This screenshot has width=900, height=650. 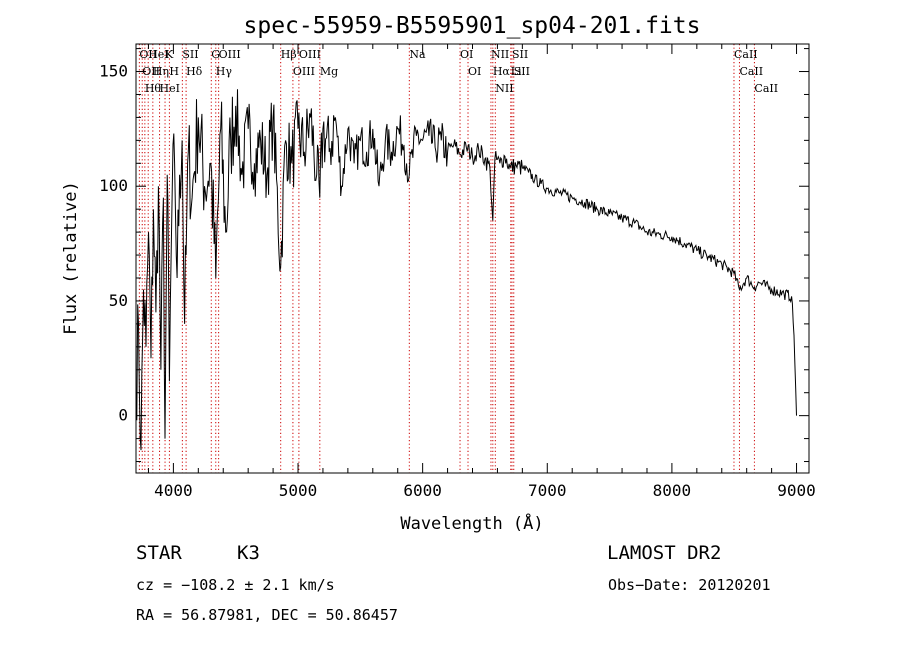 What do you see at coordinates (113, 243) in the screenshot?
I see `y-tick-labels: 0 50 100 150` at bounding box center [113, 243].